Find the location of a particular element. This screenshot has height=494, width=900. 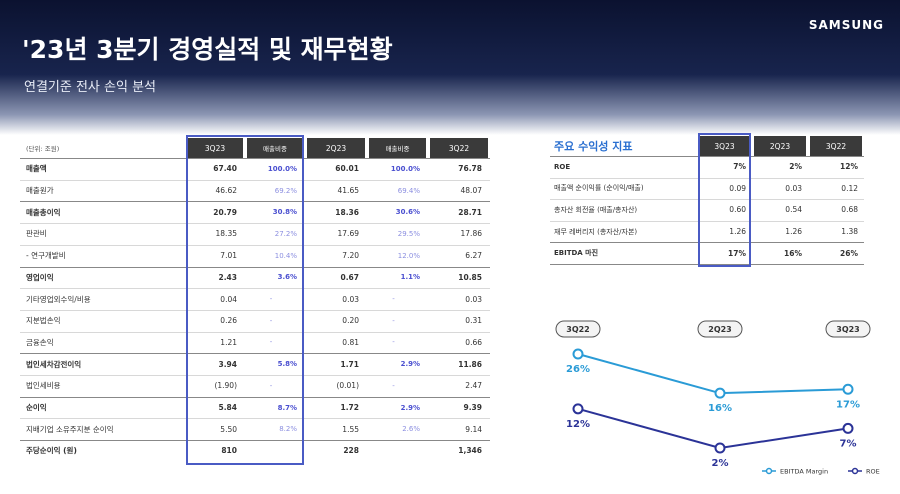

data-label: 2% is located at coordinates (720, 463).